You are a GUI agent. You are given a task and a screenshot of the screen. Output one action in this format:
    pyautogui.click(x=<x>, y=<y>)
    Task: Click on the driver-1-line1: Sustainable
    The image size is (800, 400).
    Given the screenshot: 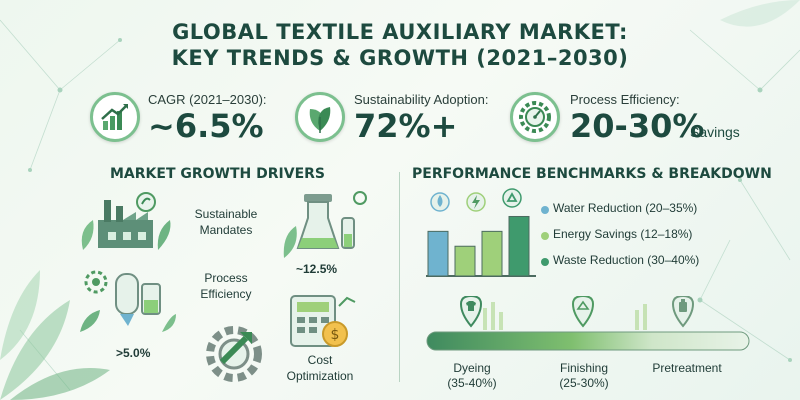 What is the action you would take?
    pyautogui.click(x=226, y=214)
    